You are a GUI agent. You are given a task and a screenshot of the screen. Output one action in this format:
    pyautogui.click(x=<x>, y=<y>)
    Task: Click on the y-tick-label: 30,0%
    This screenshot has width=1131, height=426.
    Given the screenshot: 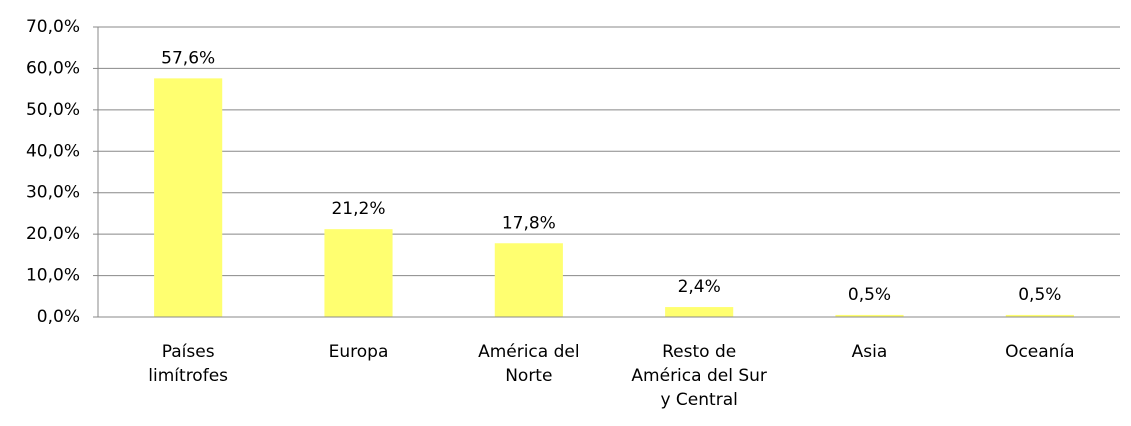 What is the action you would take?
    pyautogui.click(x=53, y=193)
    